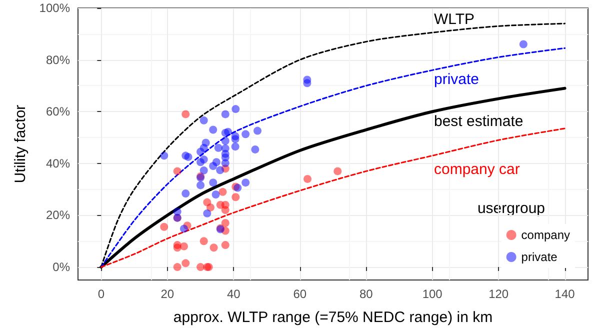 Image resolution: width=600 pixels, height=330 pixels. Describe the element at coordinates (300, 294) in the screenshot. I see `x-tick-label: 60` at that location.